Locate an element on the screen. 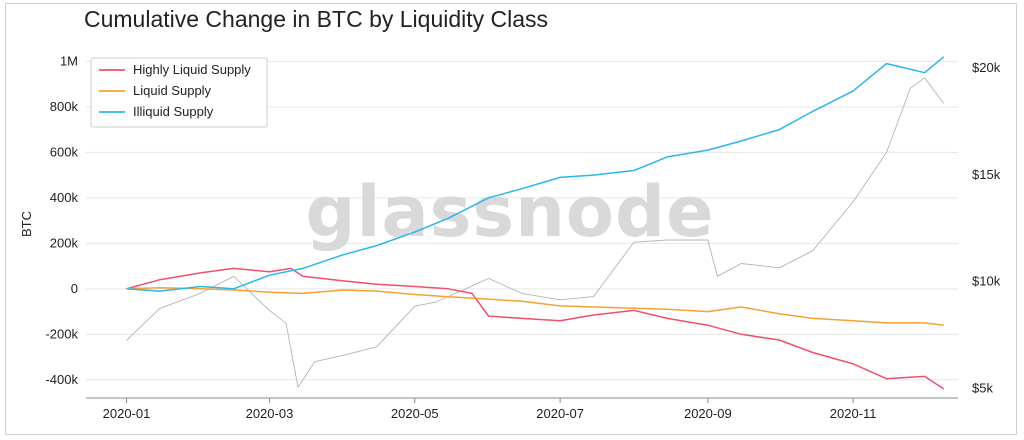 The image size is (1024, 440). x-tick-label: 2020-07 is located at coordinates (560, 413).